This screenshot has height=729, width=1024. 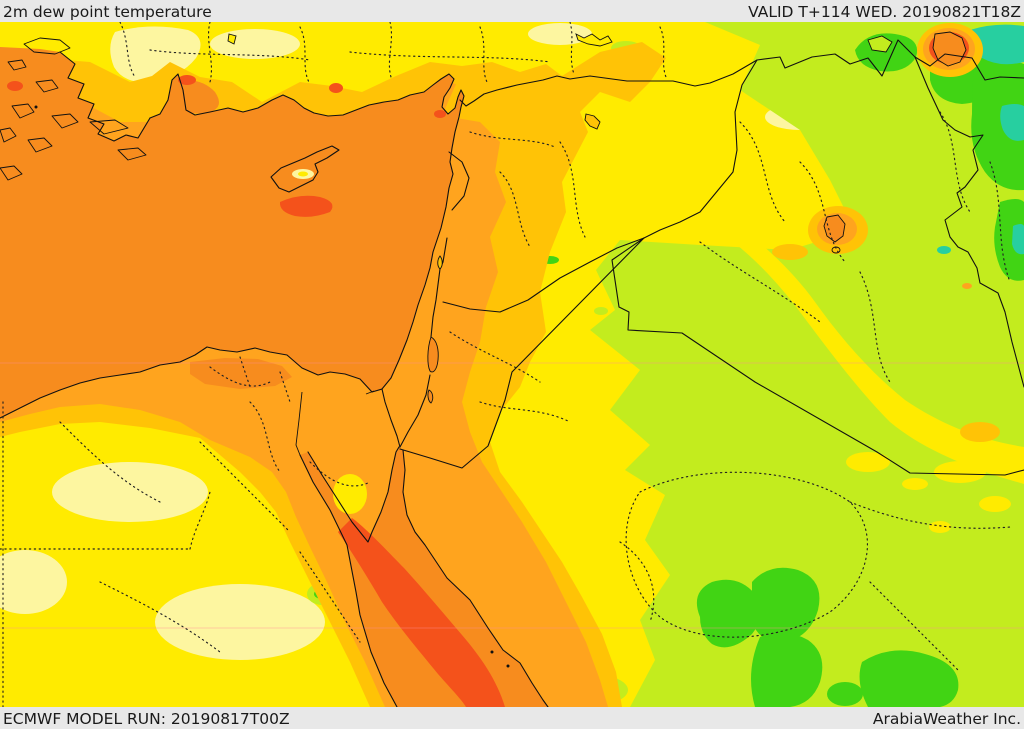 What do you see at coordinates (105, 96) in the screenshot?
I see `turkey-west-coast` at bounding box center [105, 96].